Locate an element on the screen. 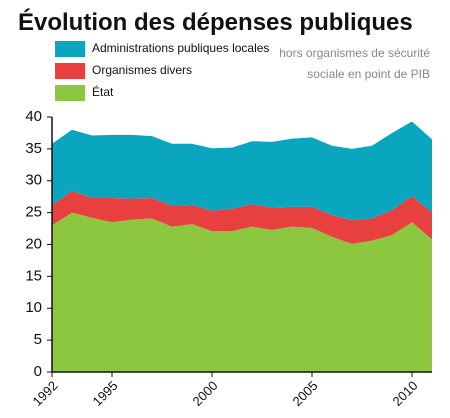 The width and height of the screenshot is (450, 418). subtitle: sociale en point de PIB is located at coordinates (368, 74).